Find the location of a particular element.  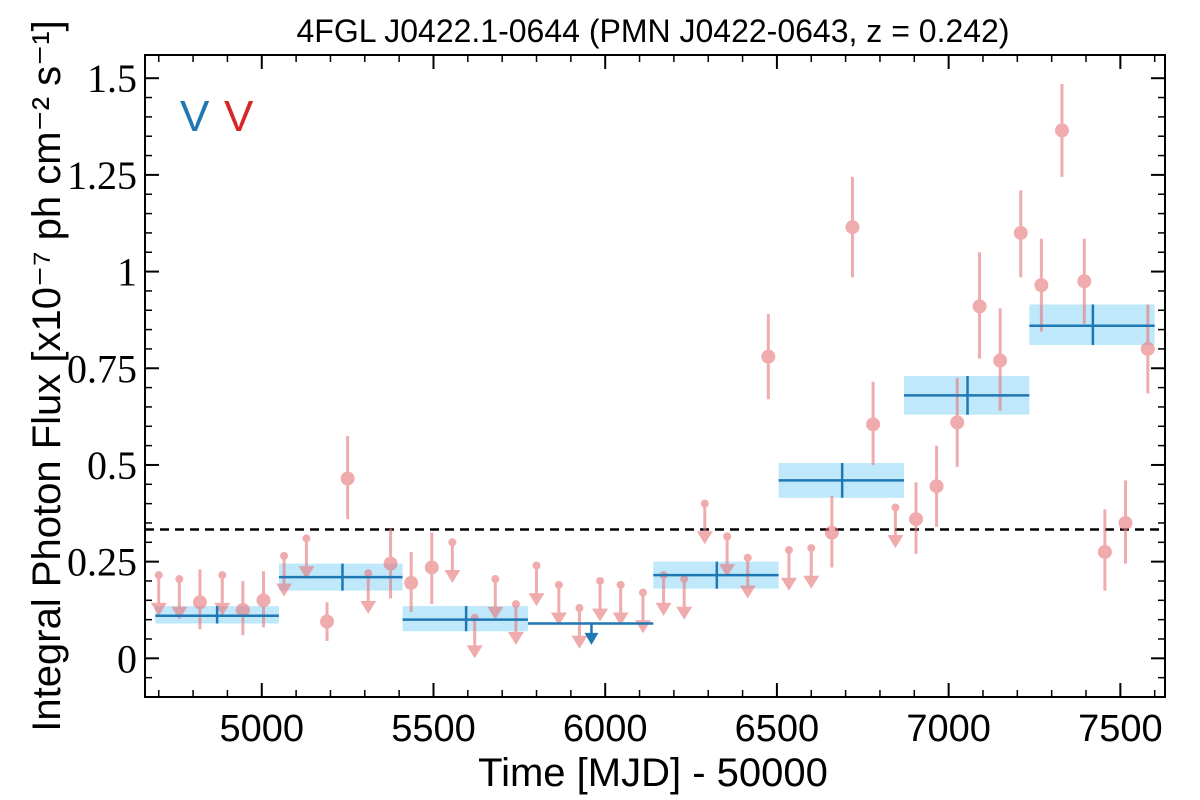

legend-marker-long-bins: V is located at coordinates (195, 116).